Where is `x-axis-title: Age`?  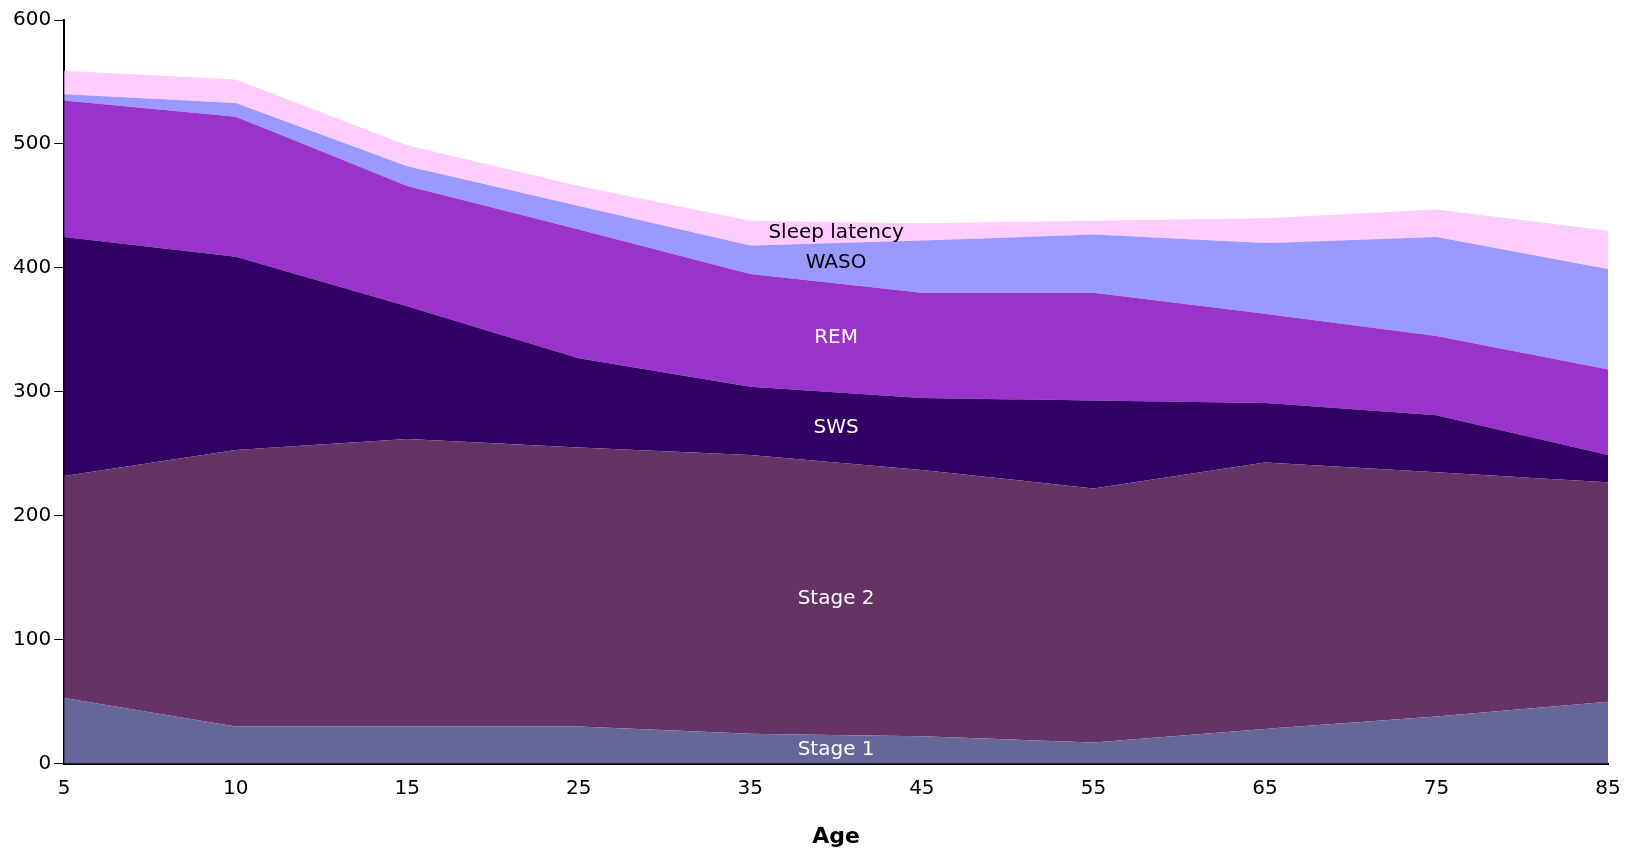 x-axis-title: Age is located at coordinates (836, 835).